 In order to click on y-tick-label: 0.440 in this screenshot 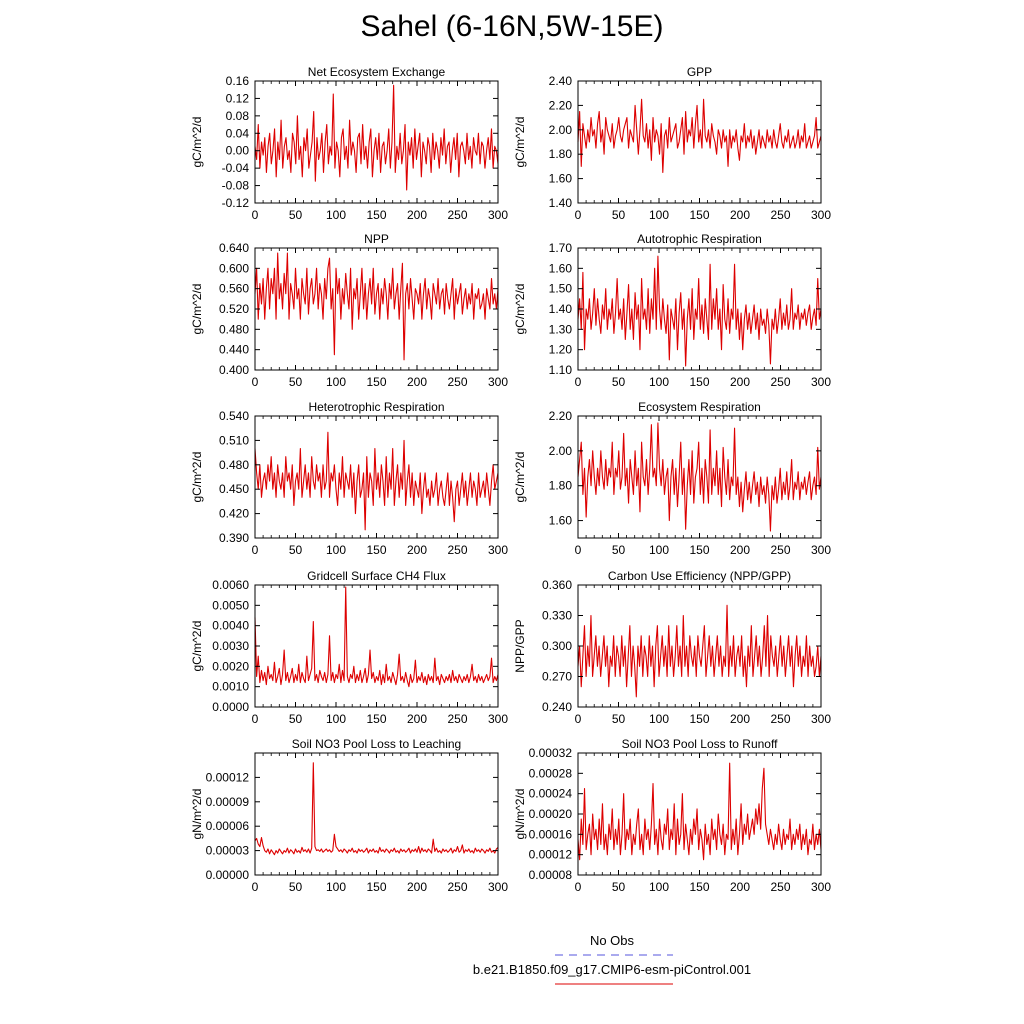, I will do `click(234, 350)`.